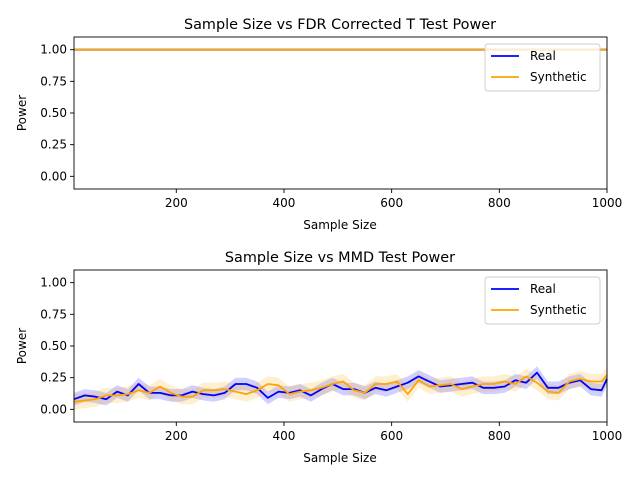 The image size is (640, 480). I want to click on series-line-real, so click(340, 386).